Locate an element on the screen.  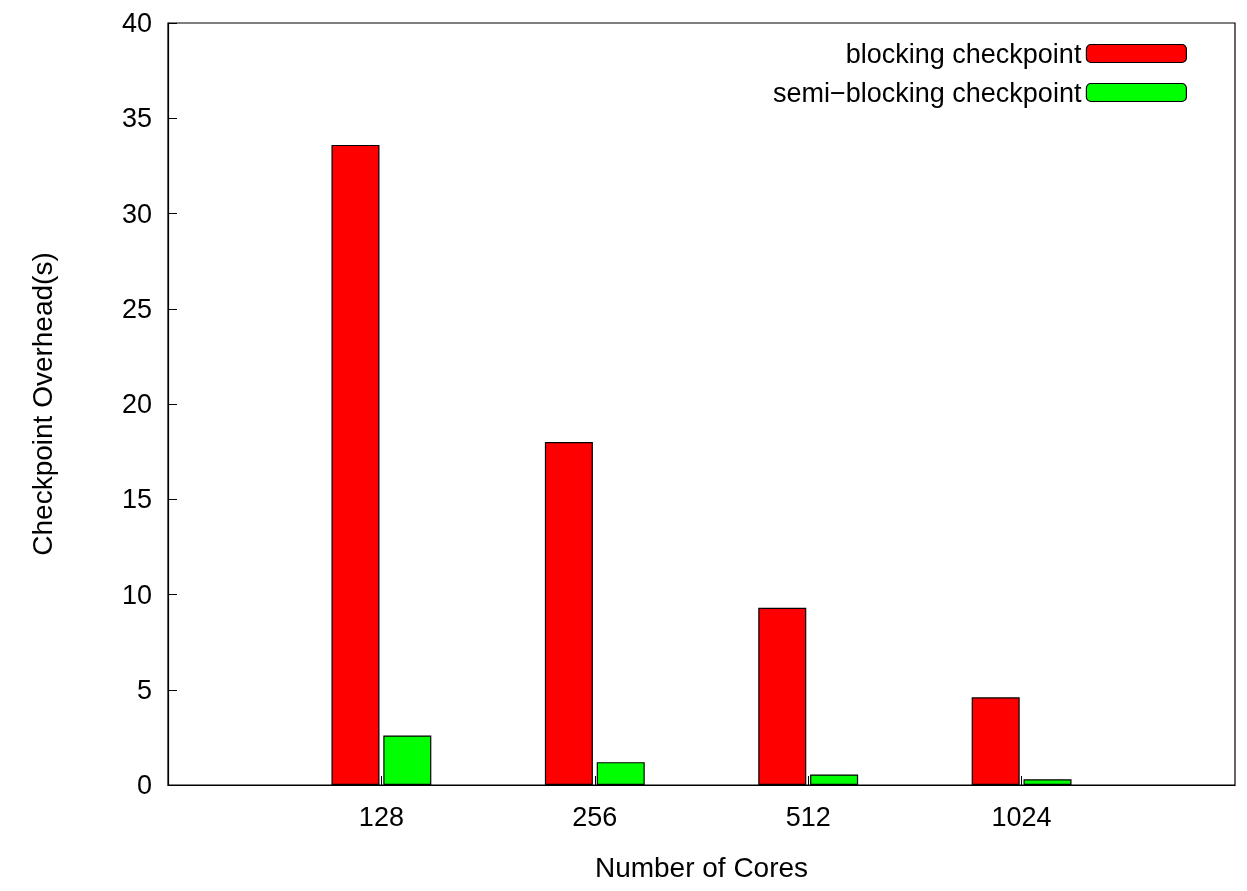
x-tick-label: 128 is located at coordinates (381, 816).